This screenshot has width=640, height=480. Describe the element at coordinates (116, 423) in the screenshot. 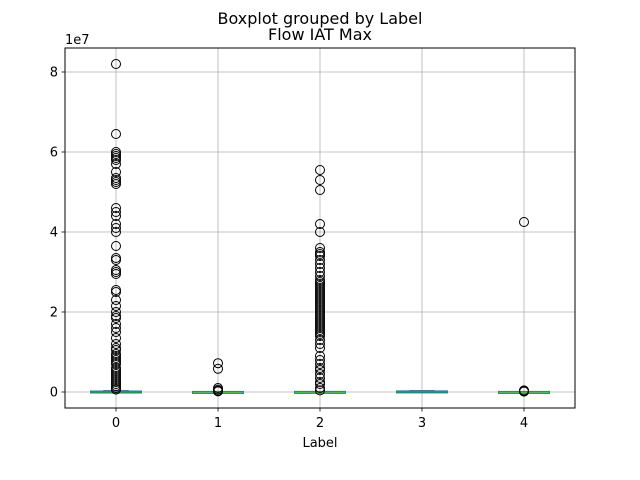

I see `x-tick-label: 0` at that location.